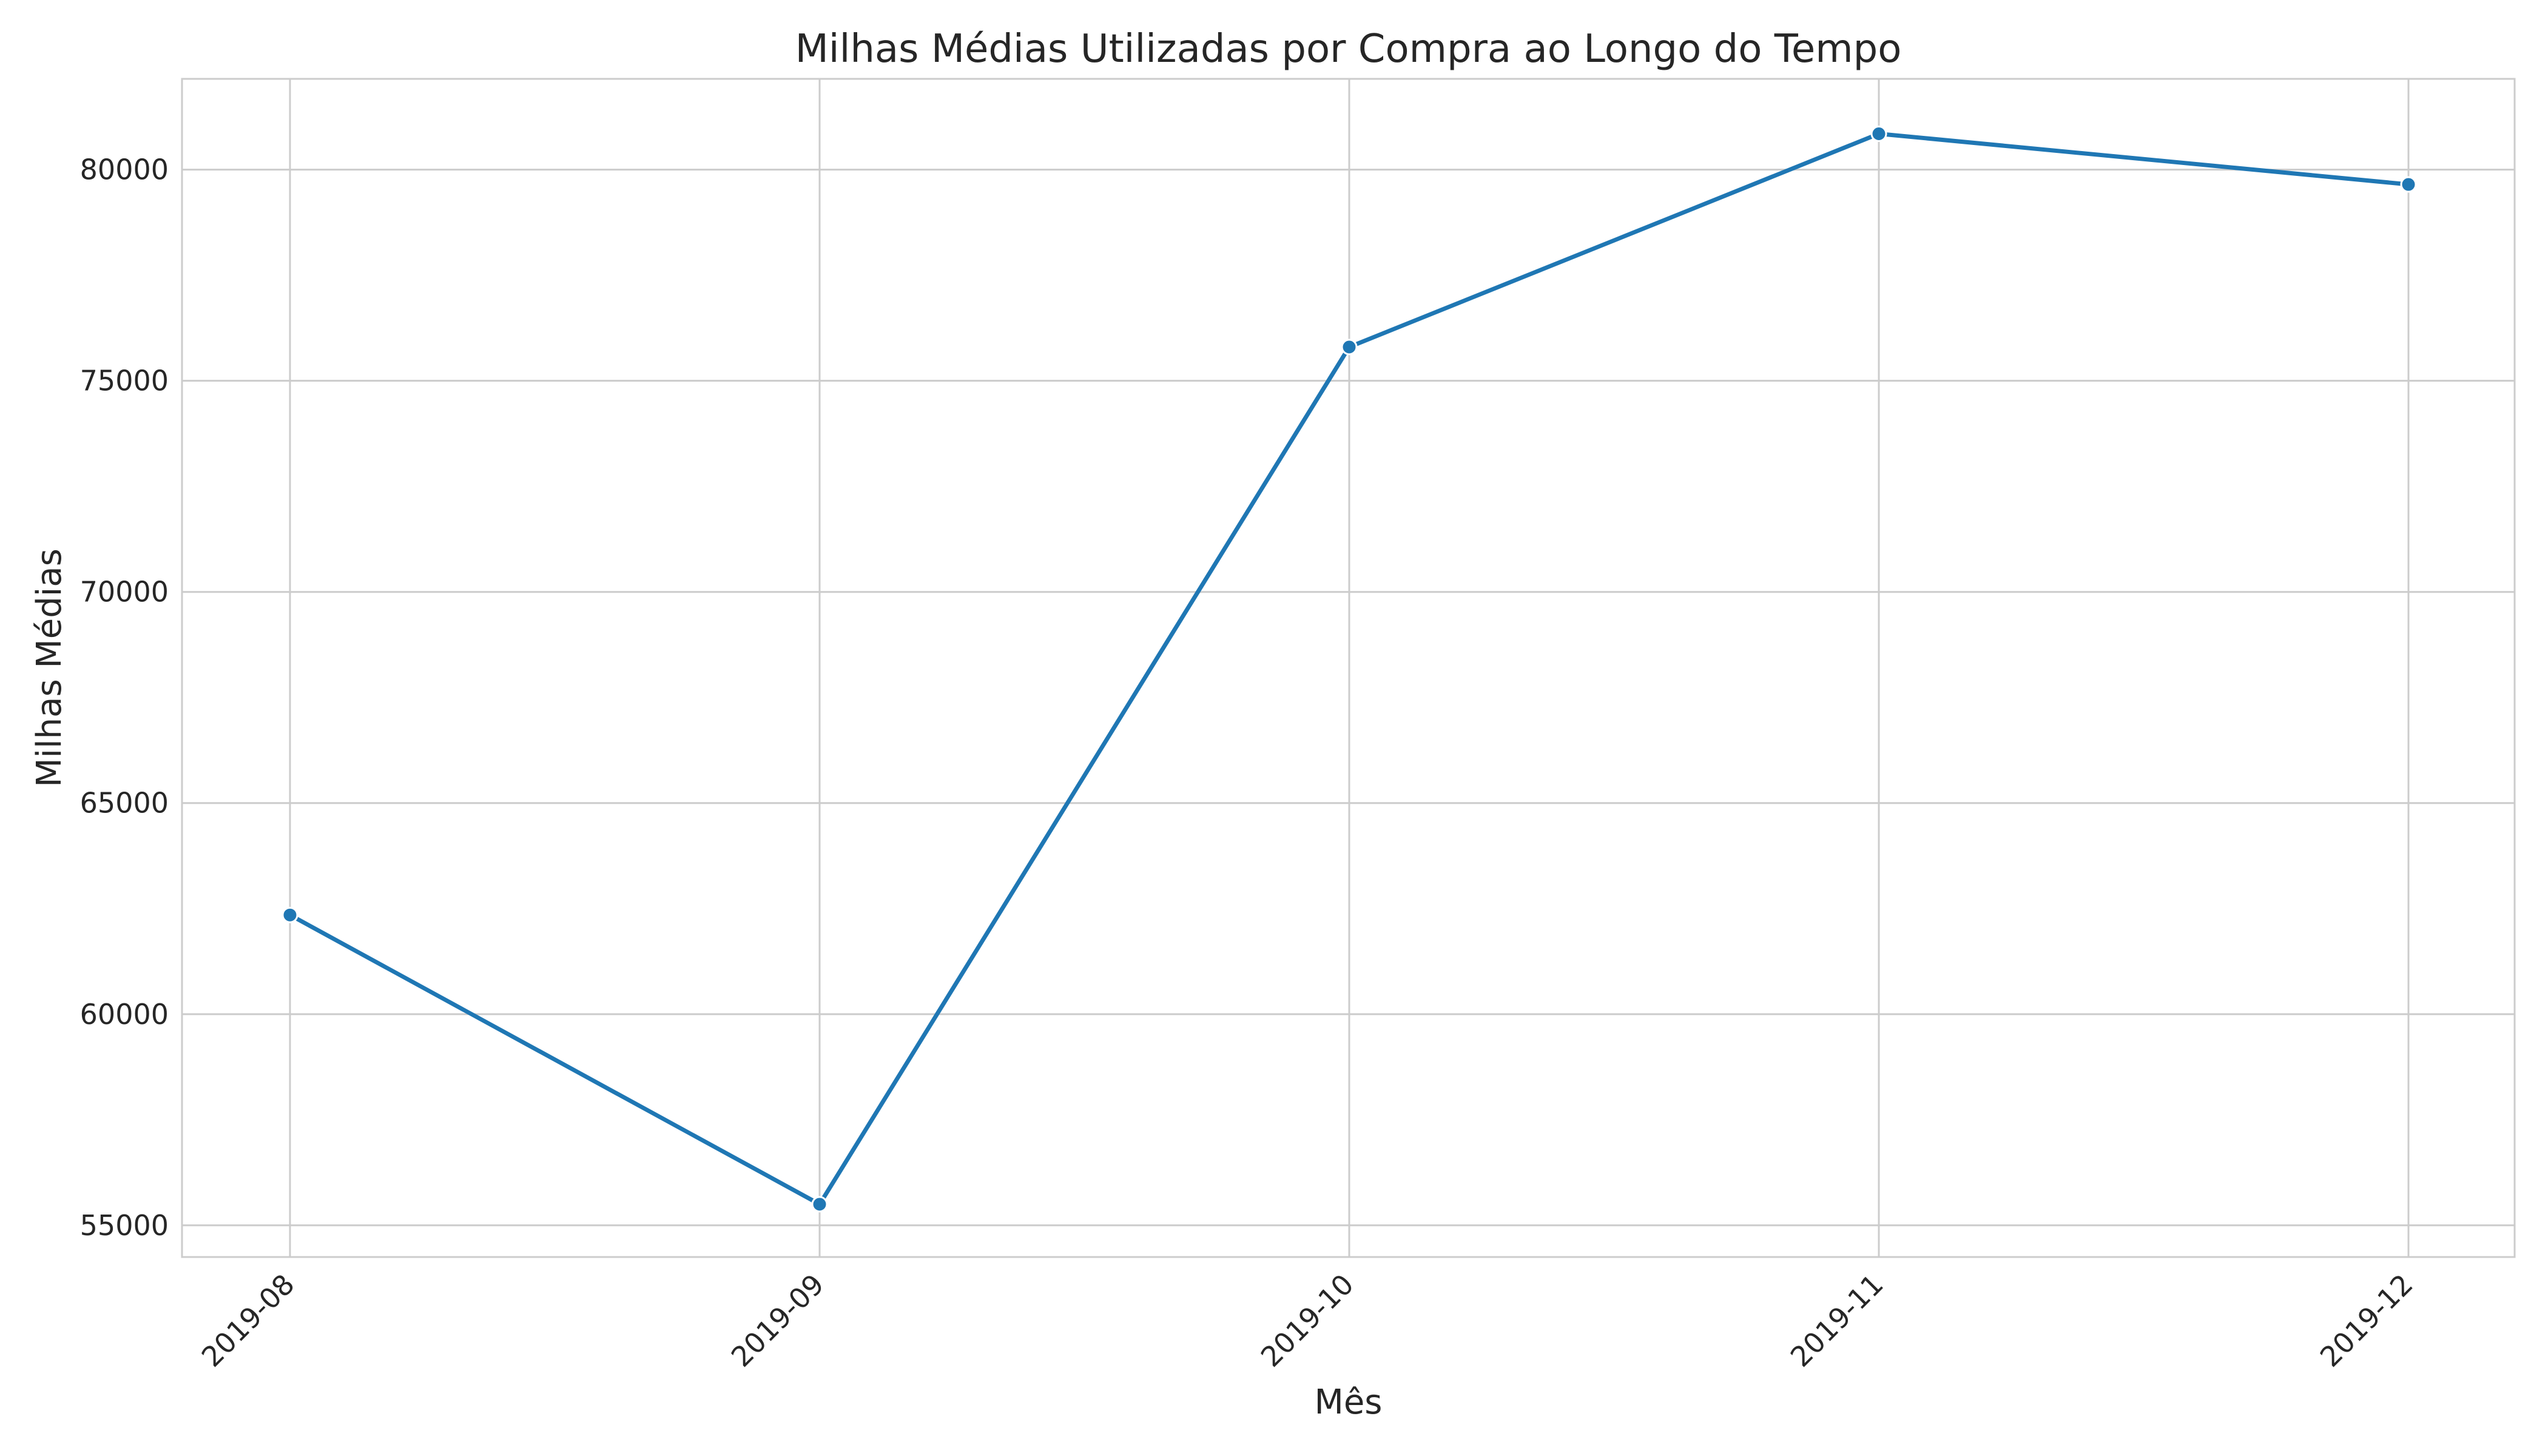 This screenshot has height=1456, width=2548. I want to click on y-tick-label-60000: 60000, so click(124, 1014).